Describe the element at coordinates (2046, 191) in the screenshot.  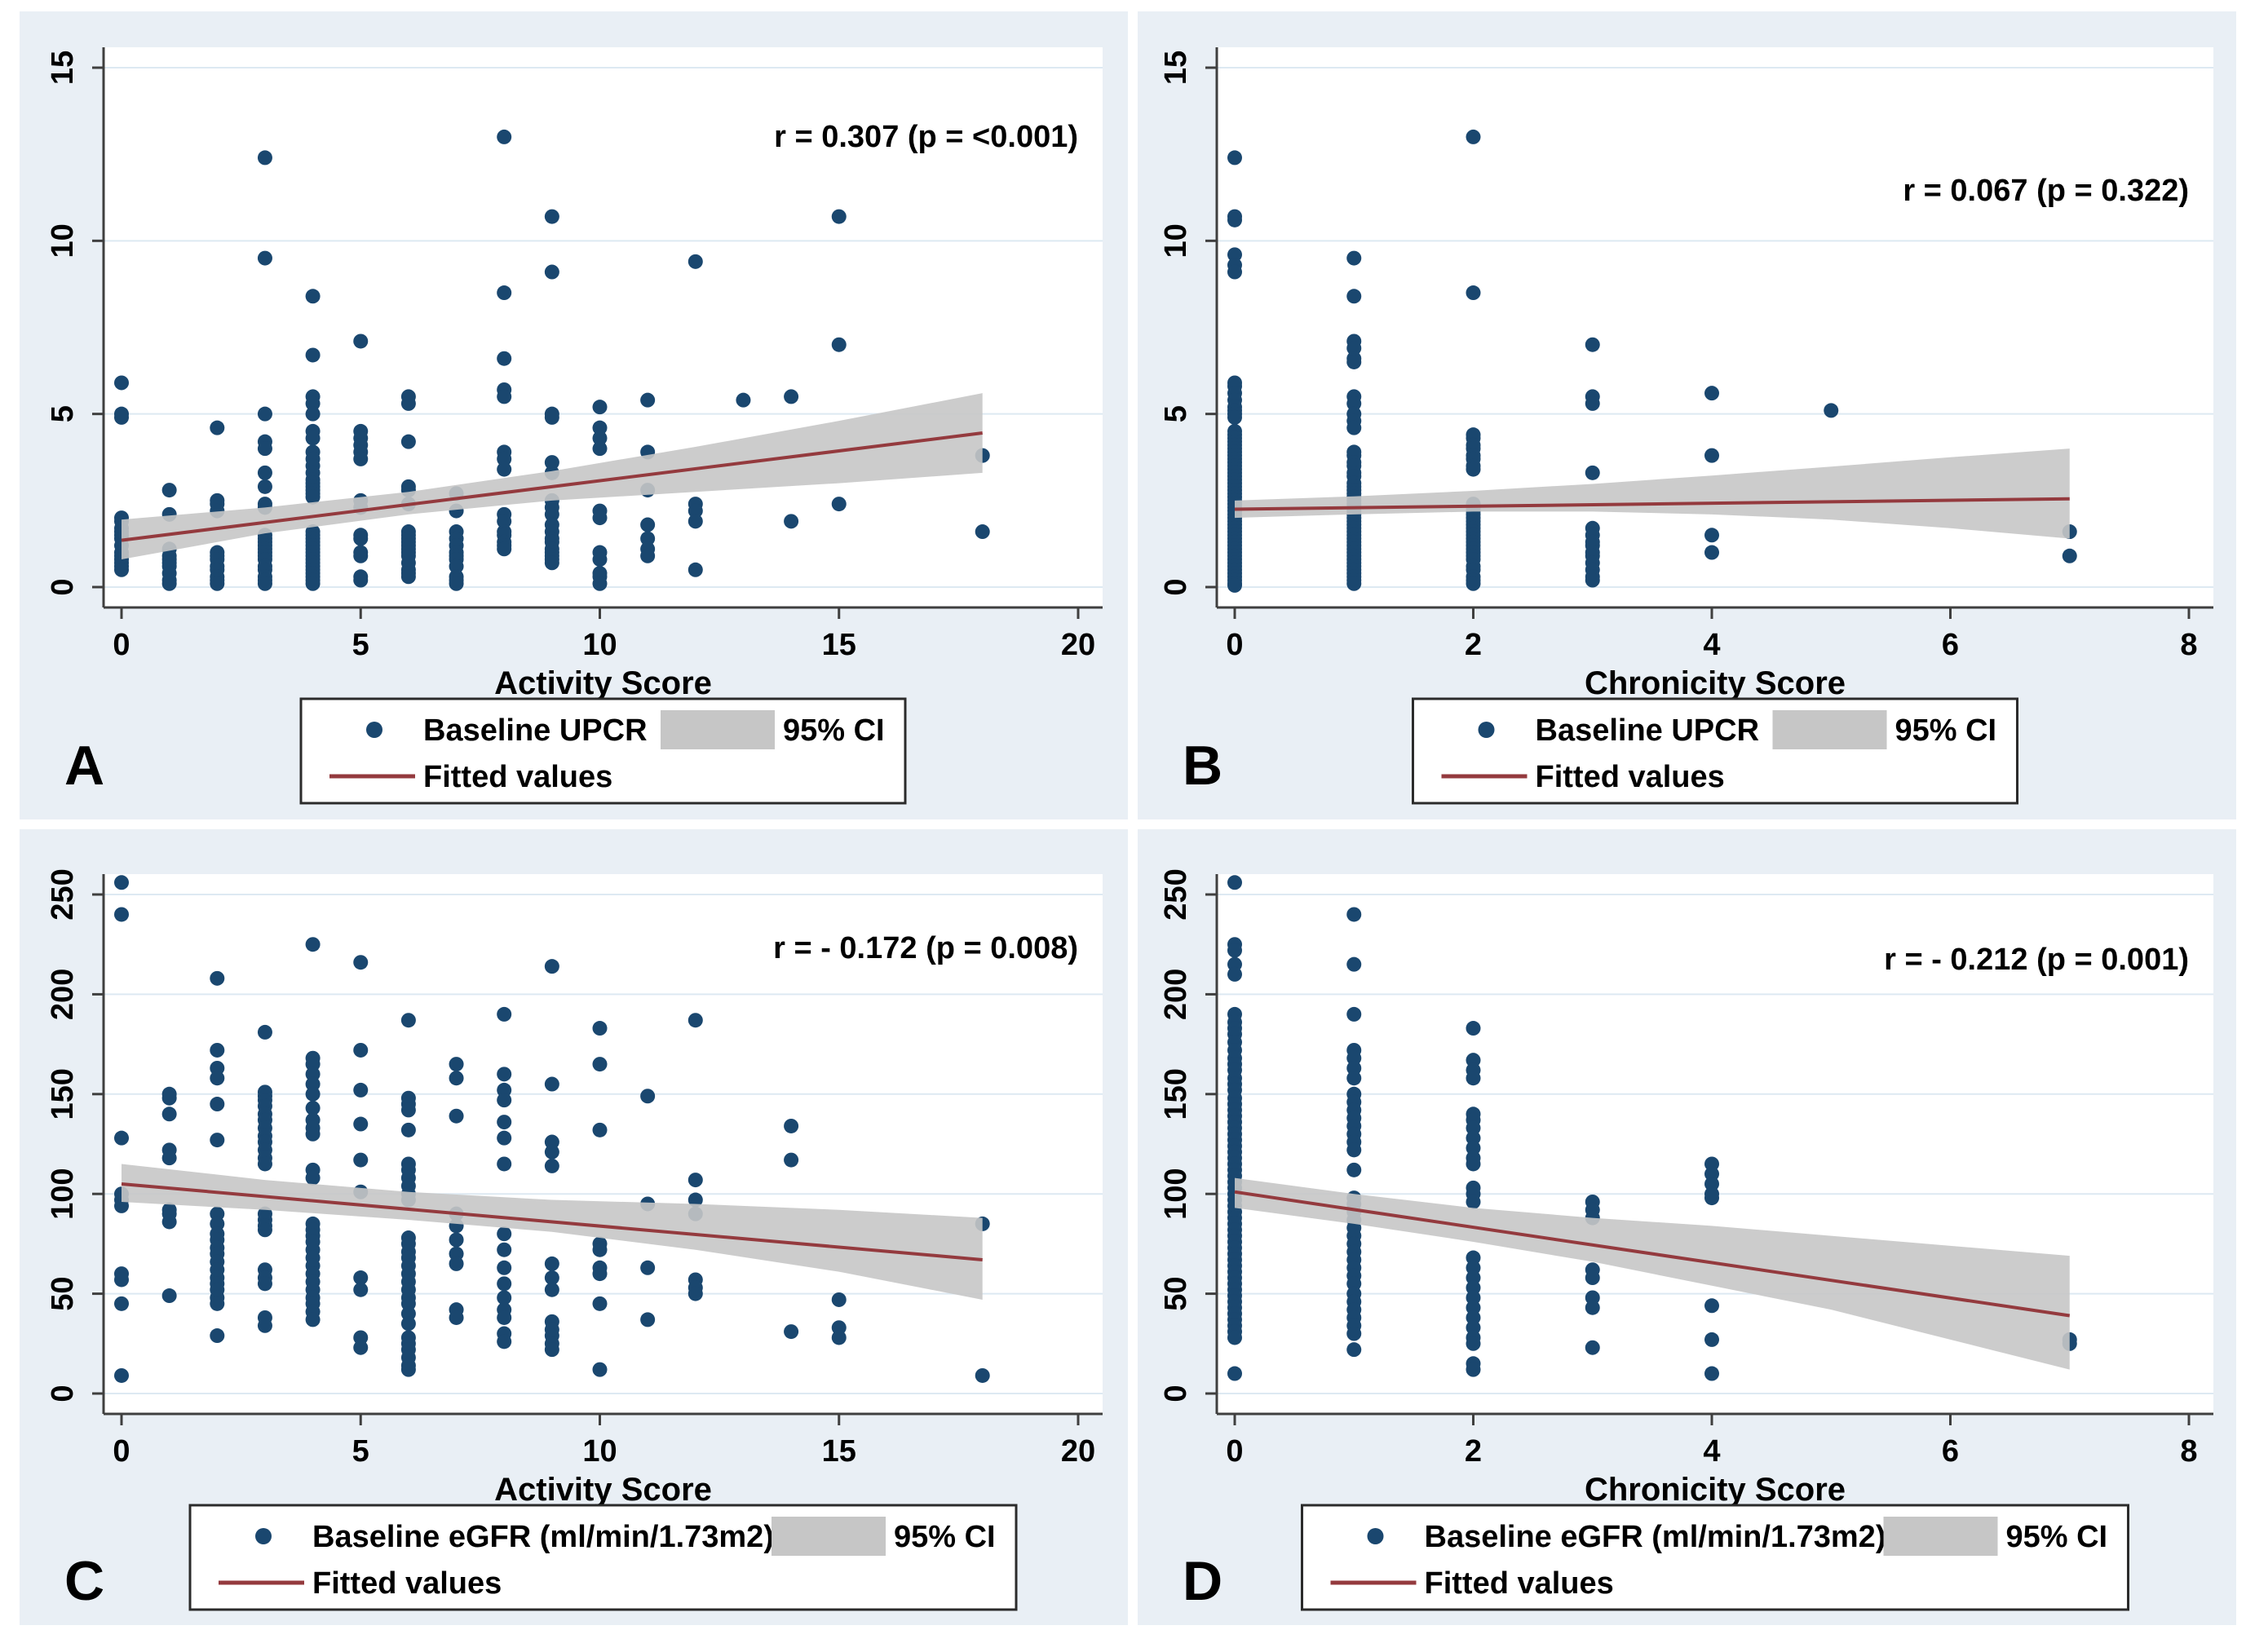
I see `correlation-annotation: r = 0.067 (p = 0.322)` at that location.